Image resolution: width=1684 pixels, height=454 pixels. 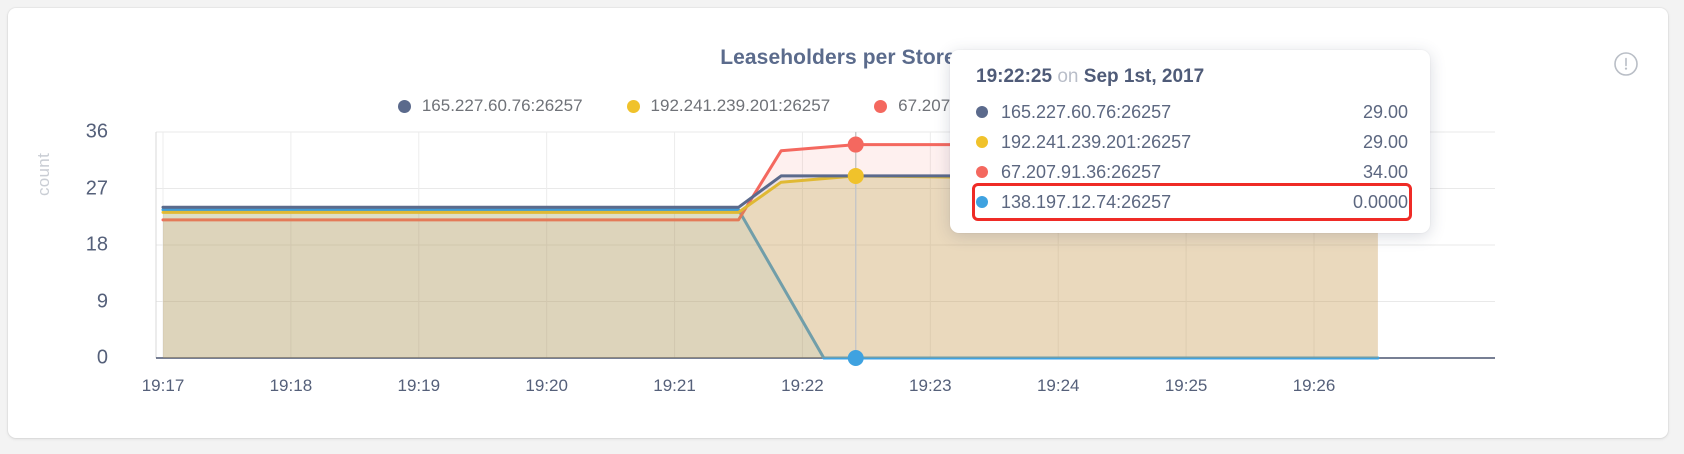 I want to click on y-axis-tick-label: 0, so click(x=102, y=357).